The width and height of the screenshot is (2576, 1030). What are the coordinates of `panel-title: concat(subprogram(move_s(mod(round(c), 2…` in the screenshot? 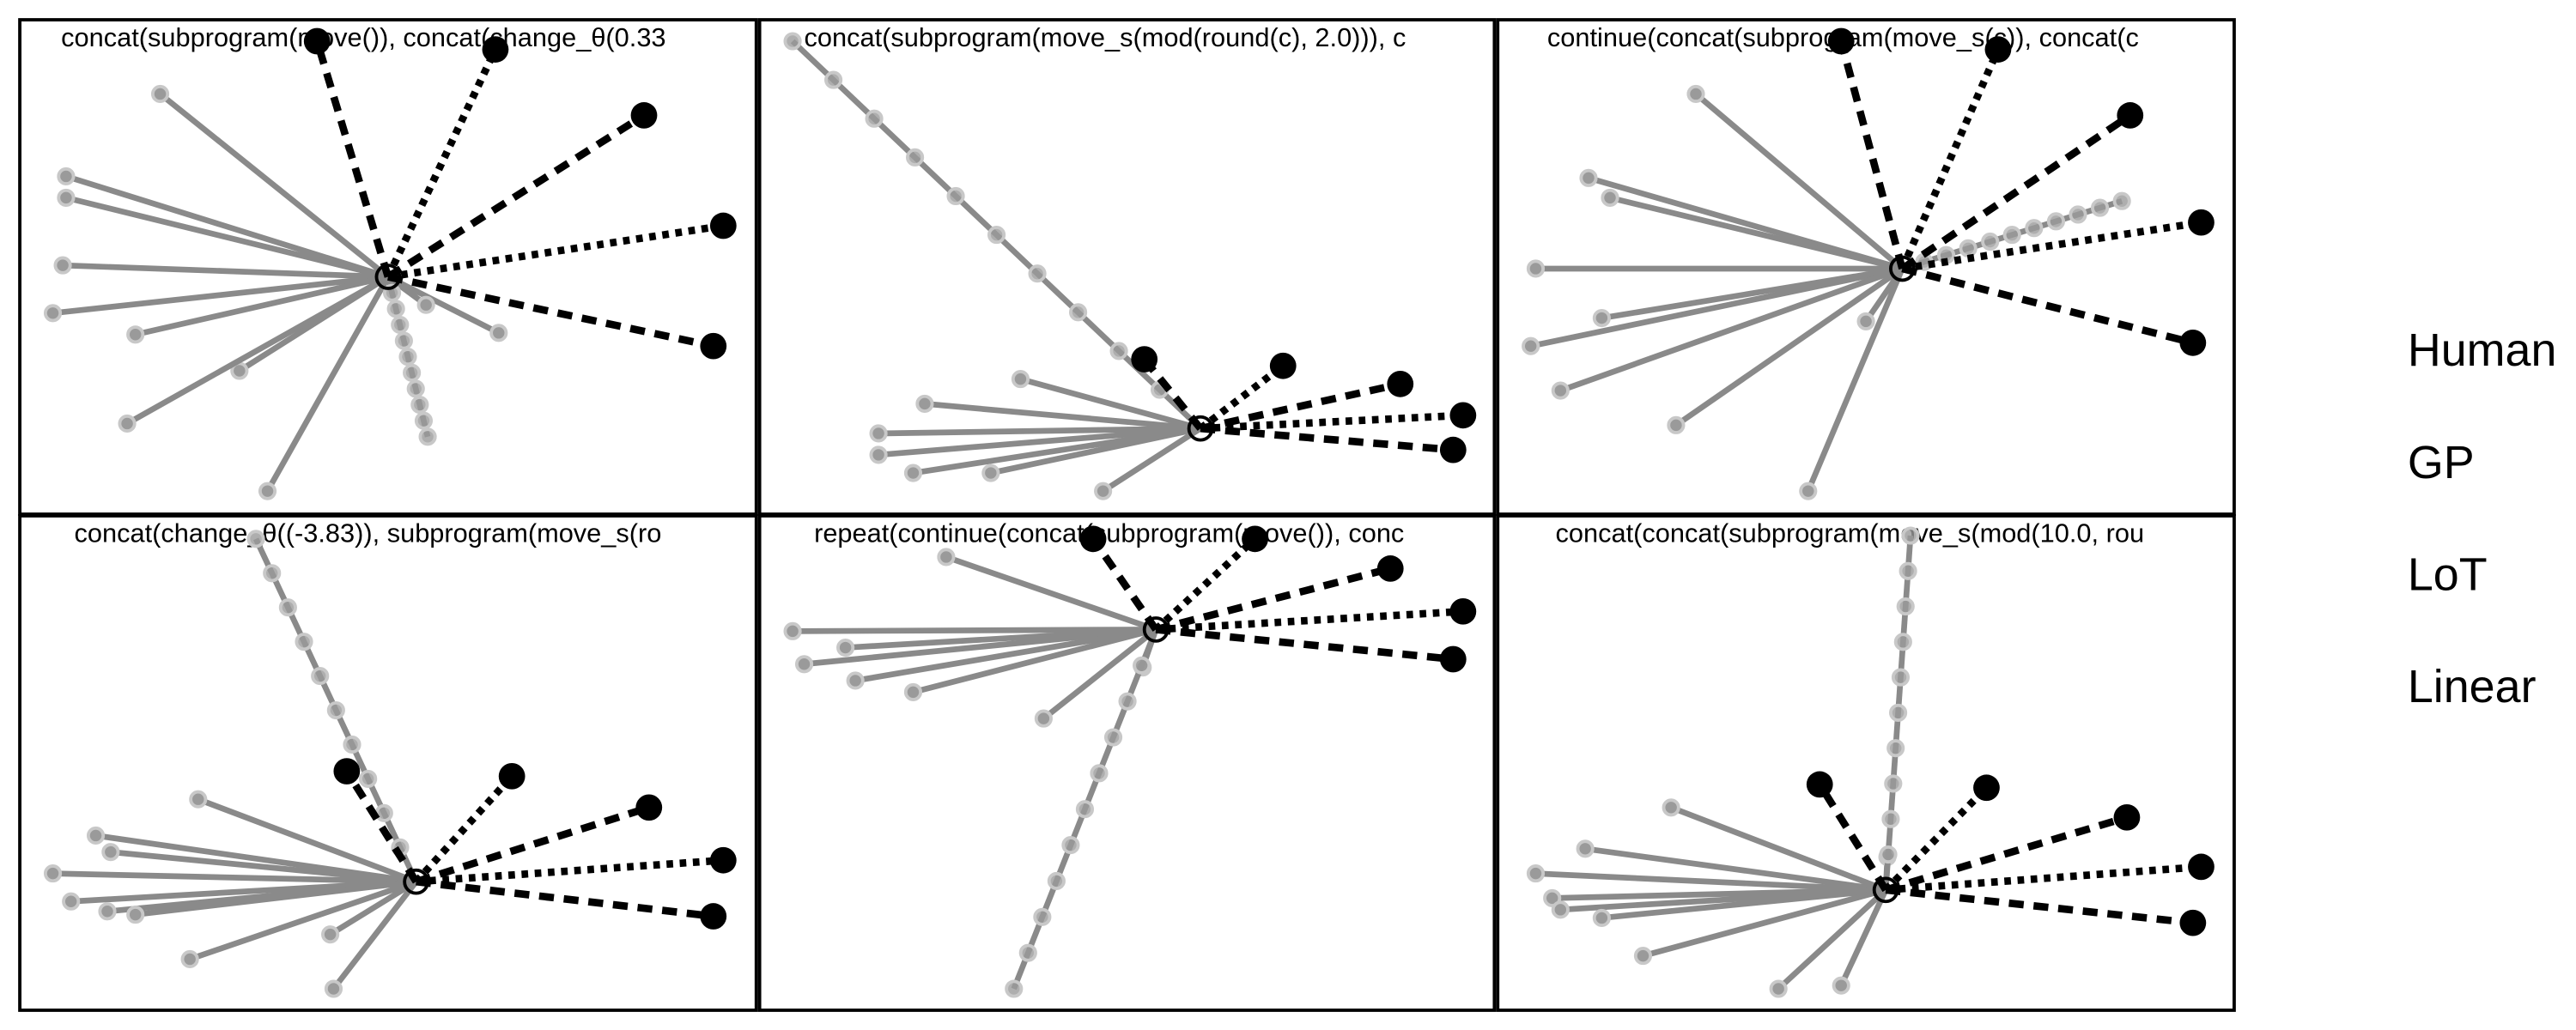 It's located at (1105, 37).